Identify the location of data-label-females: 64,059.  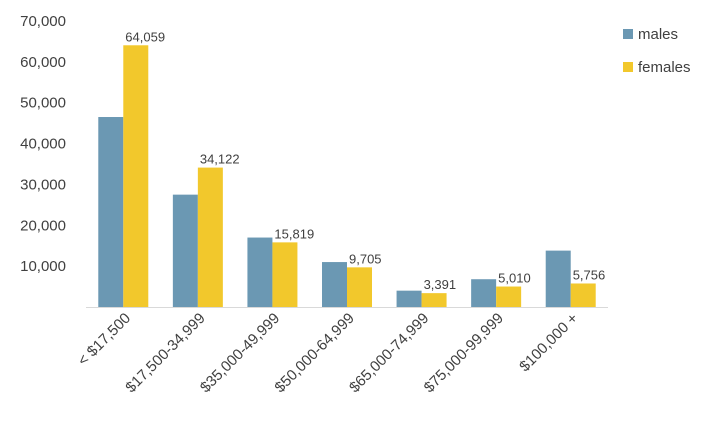
(145, 36).